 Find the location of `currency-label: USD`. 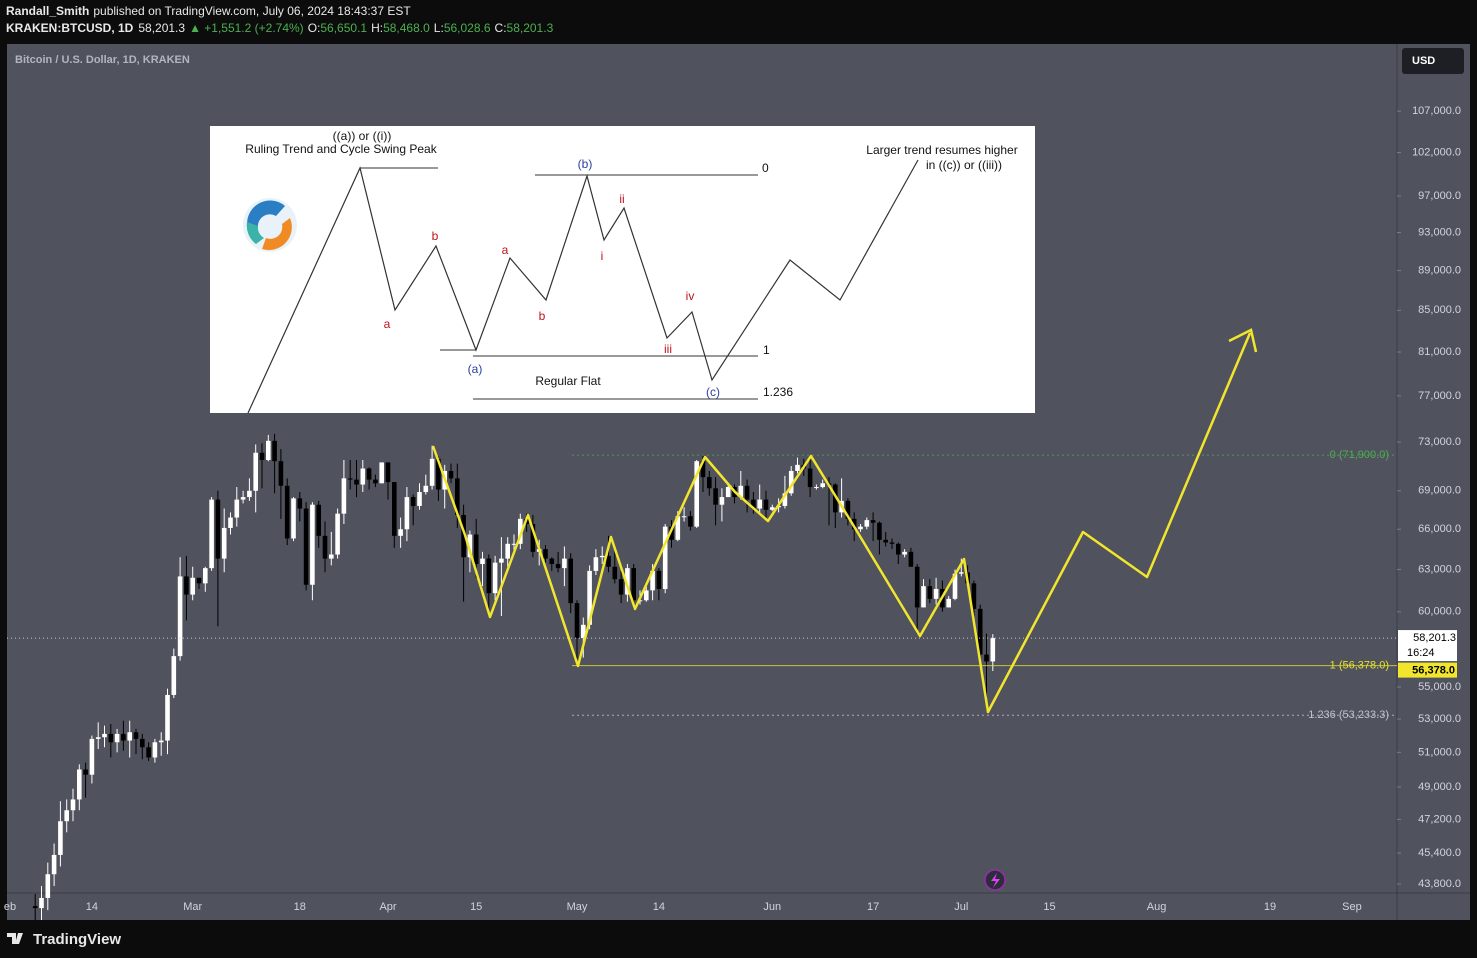

currency-label: USD is located at coordinates (1423, 61).